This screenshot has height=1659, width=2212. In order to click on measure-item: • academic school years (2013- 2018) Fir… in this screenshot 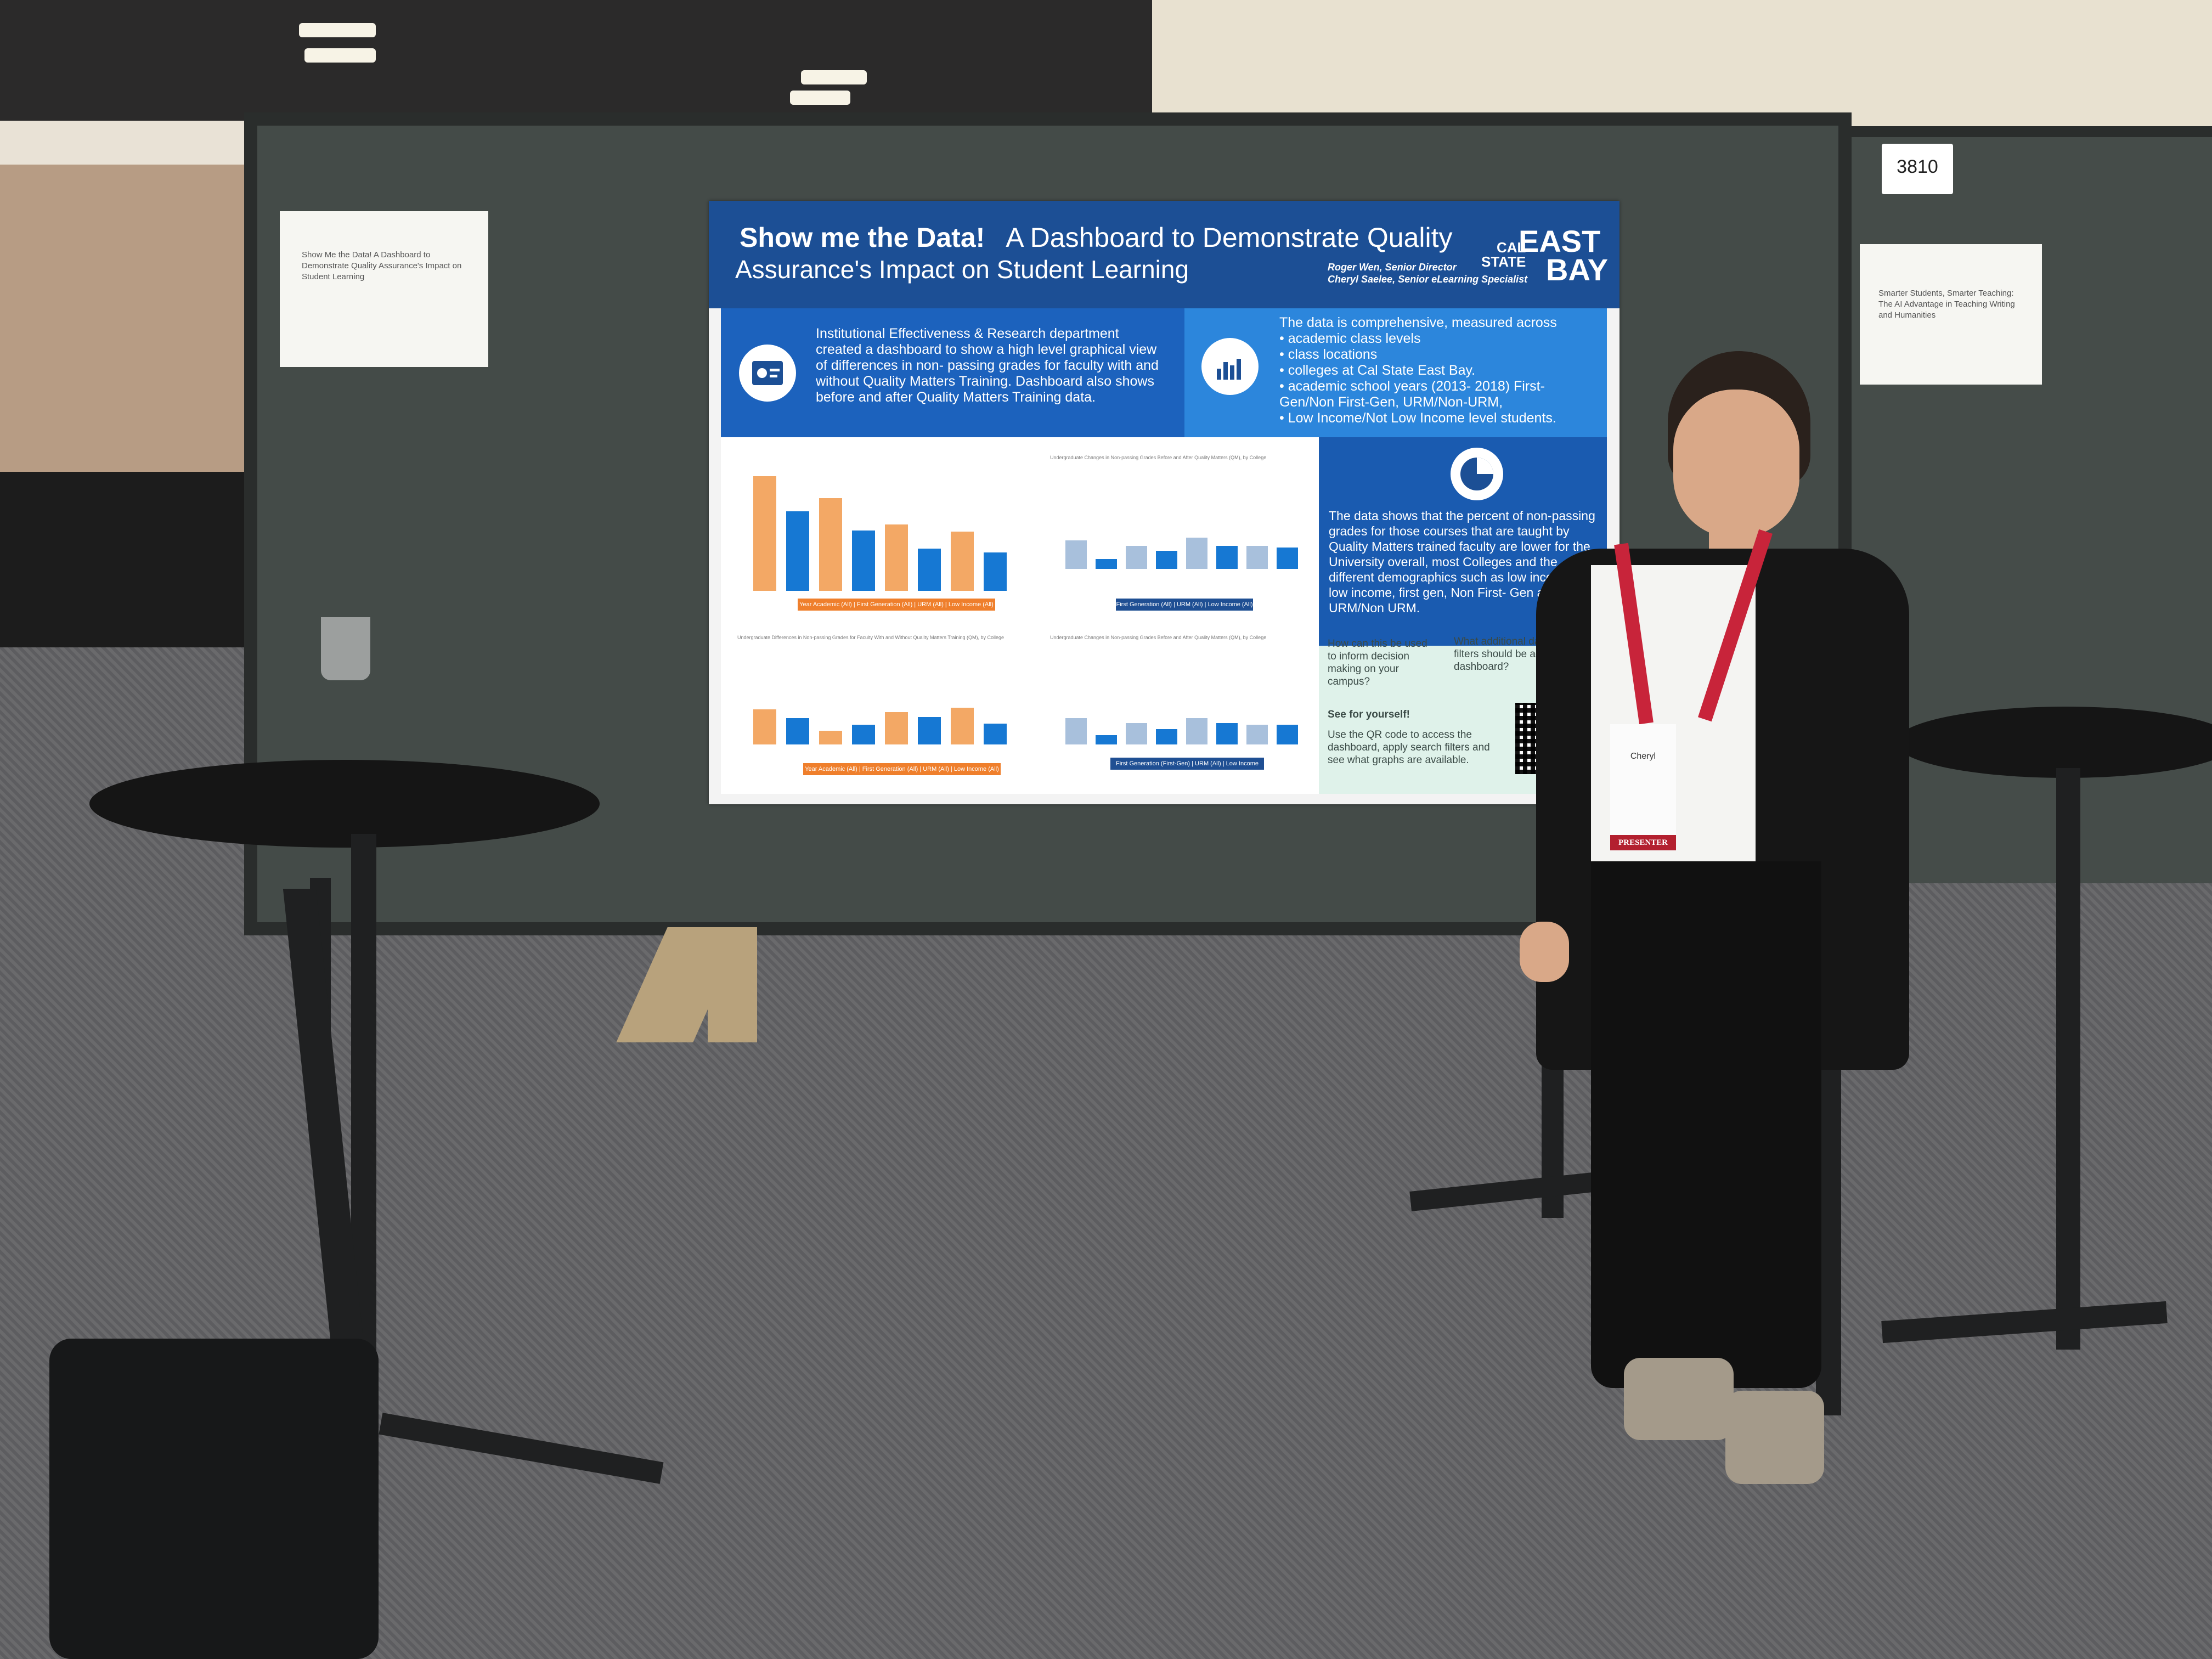, I will do `click(1412, 394)`.